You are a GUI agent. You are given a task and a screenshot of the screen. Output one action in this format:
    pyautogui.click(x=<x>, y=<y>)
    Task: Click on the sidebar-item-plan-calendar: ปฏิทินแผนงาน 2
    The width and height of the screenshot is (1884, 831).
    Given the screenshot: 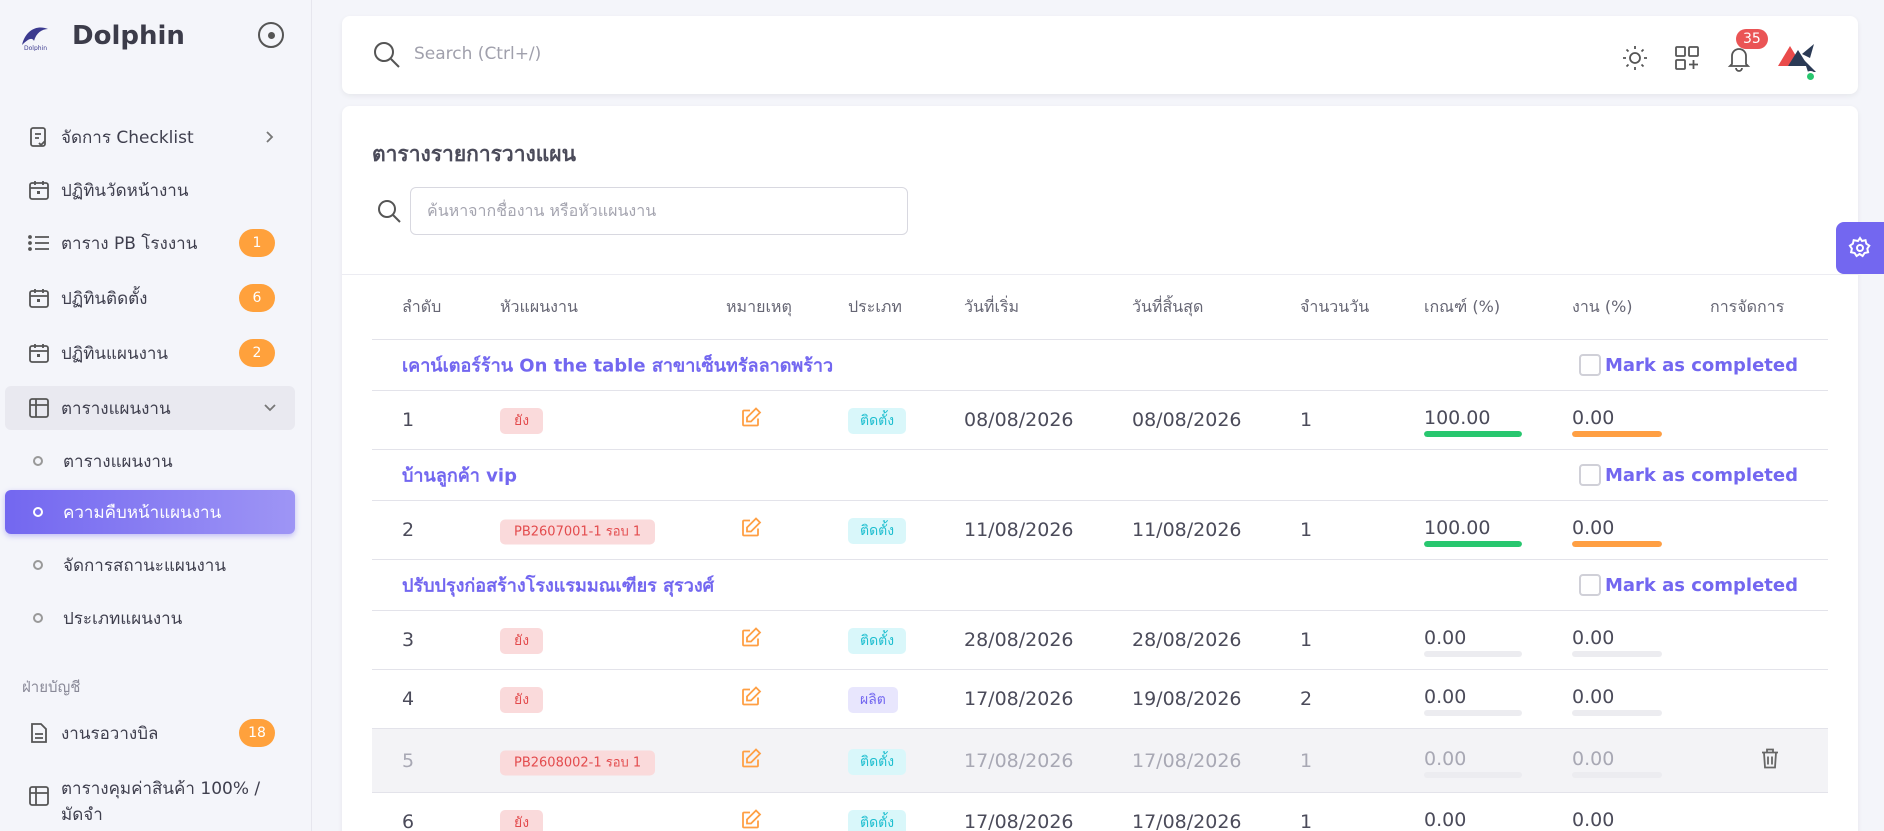 What is the action you would take?
    pyautogui.click(x=150, y=353)
    